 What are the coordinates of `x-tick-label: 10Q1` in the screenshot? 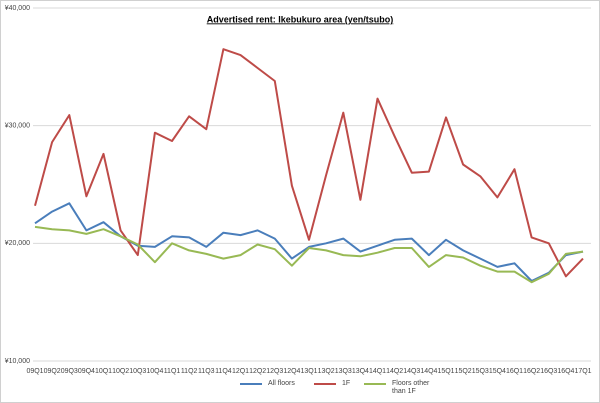 It's located at (103, 371).